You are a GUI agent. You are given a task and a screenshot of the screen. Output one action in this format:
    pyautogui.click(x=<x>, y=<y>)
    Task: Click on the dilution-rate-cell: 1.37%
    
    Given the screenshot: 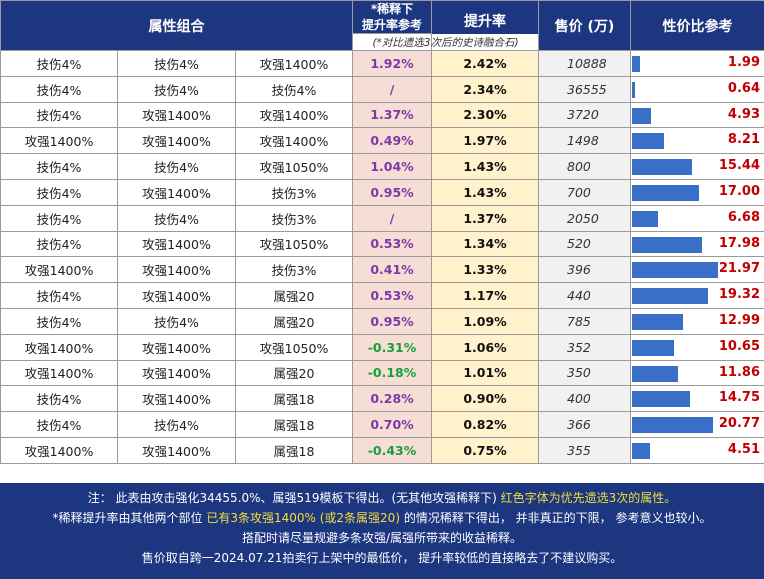 What is the action you would take?
    pyautogui.click(x=392, y=115)
    